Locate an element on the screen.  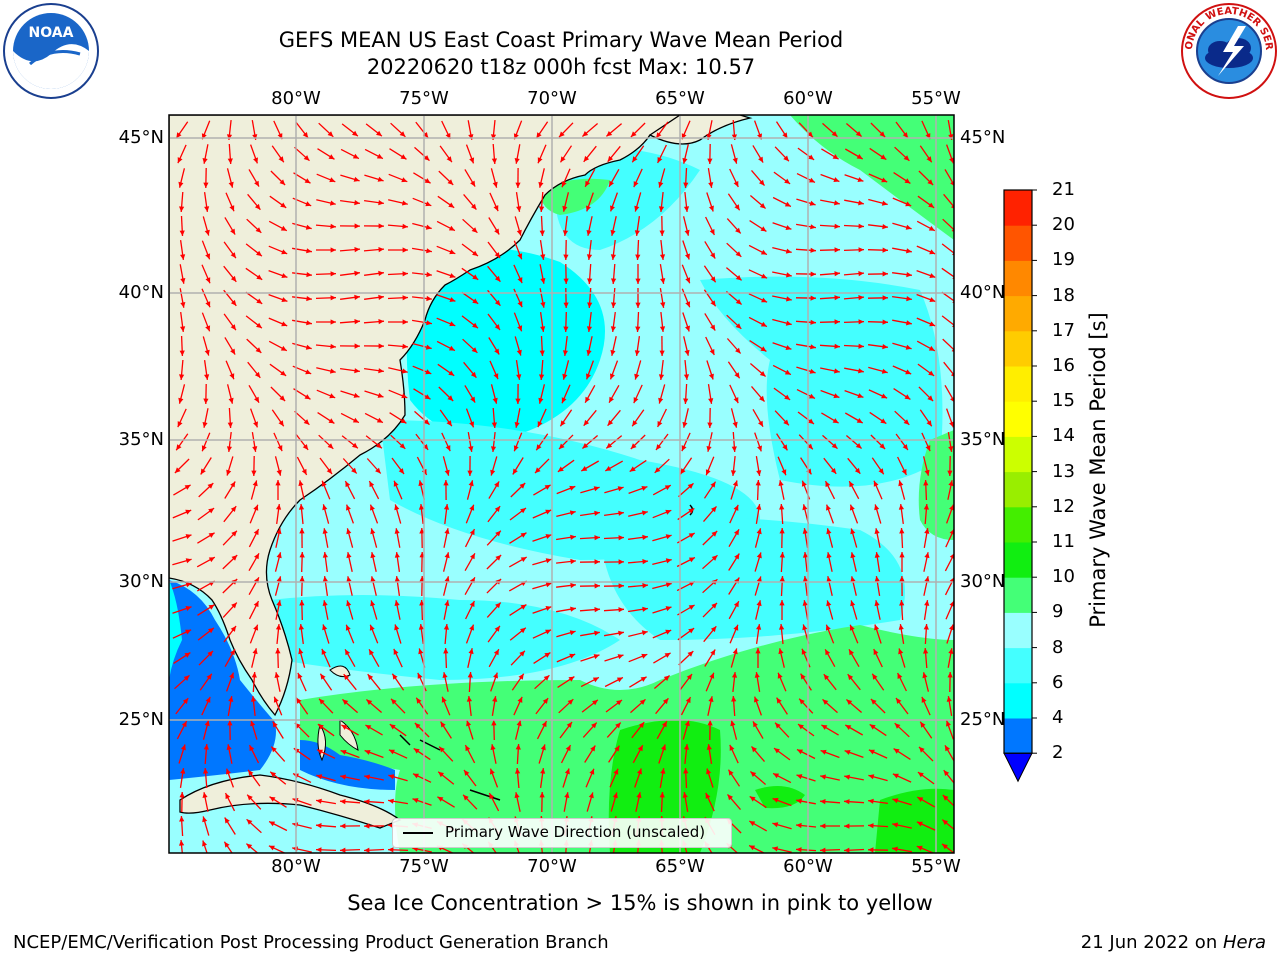
colorbar-tick-label: 17 is located at coordinates (1063, 330).